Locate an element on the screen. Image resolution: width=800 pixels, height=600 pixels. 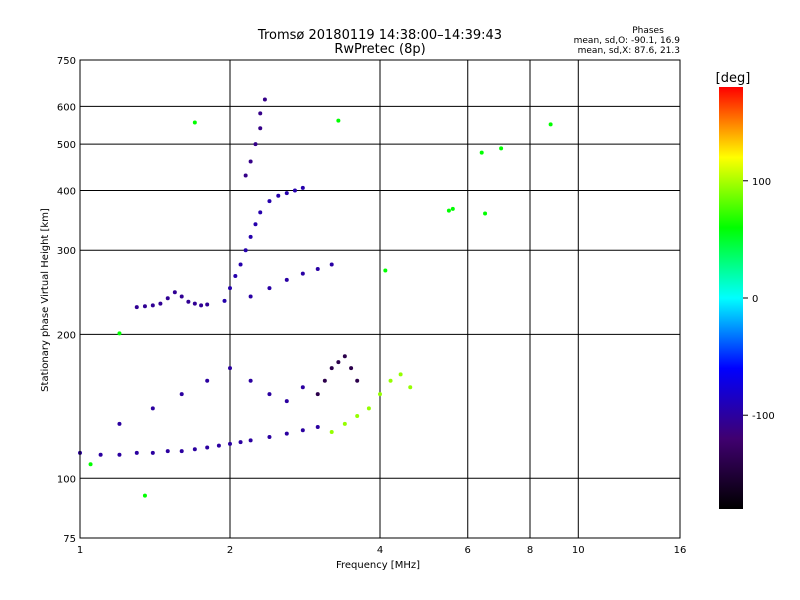
y-tick-label: 300 is located at coordinates (66, 251).